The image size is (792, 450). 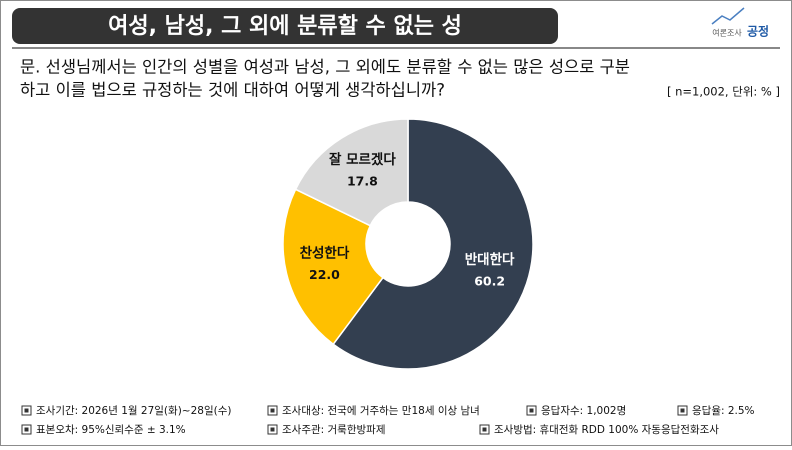 I want to click on logo-small: 여론조사, so click(x=727, y=33).